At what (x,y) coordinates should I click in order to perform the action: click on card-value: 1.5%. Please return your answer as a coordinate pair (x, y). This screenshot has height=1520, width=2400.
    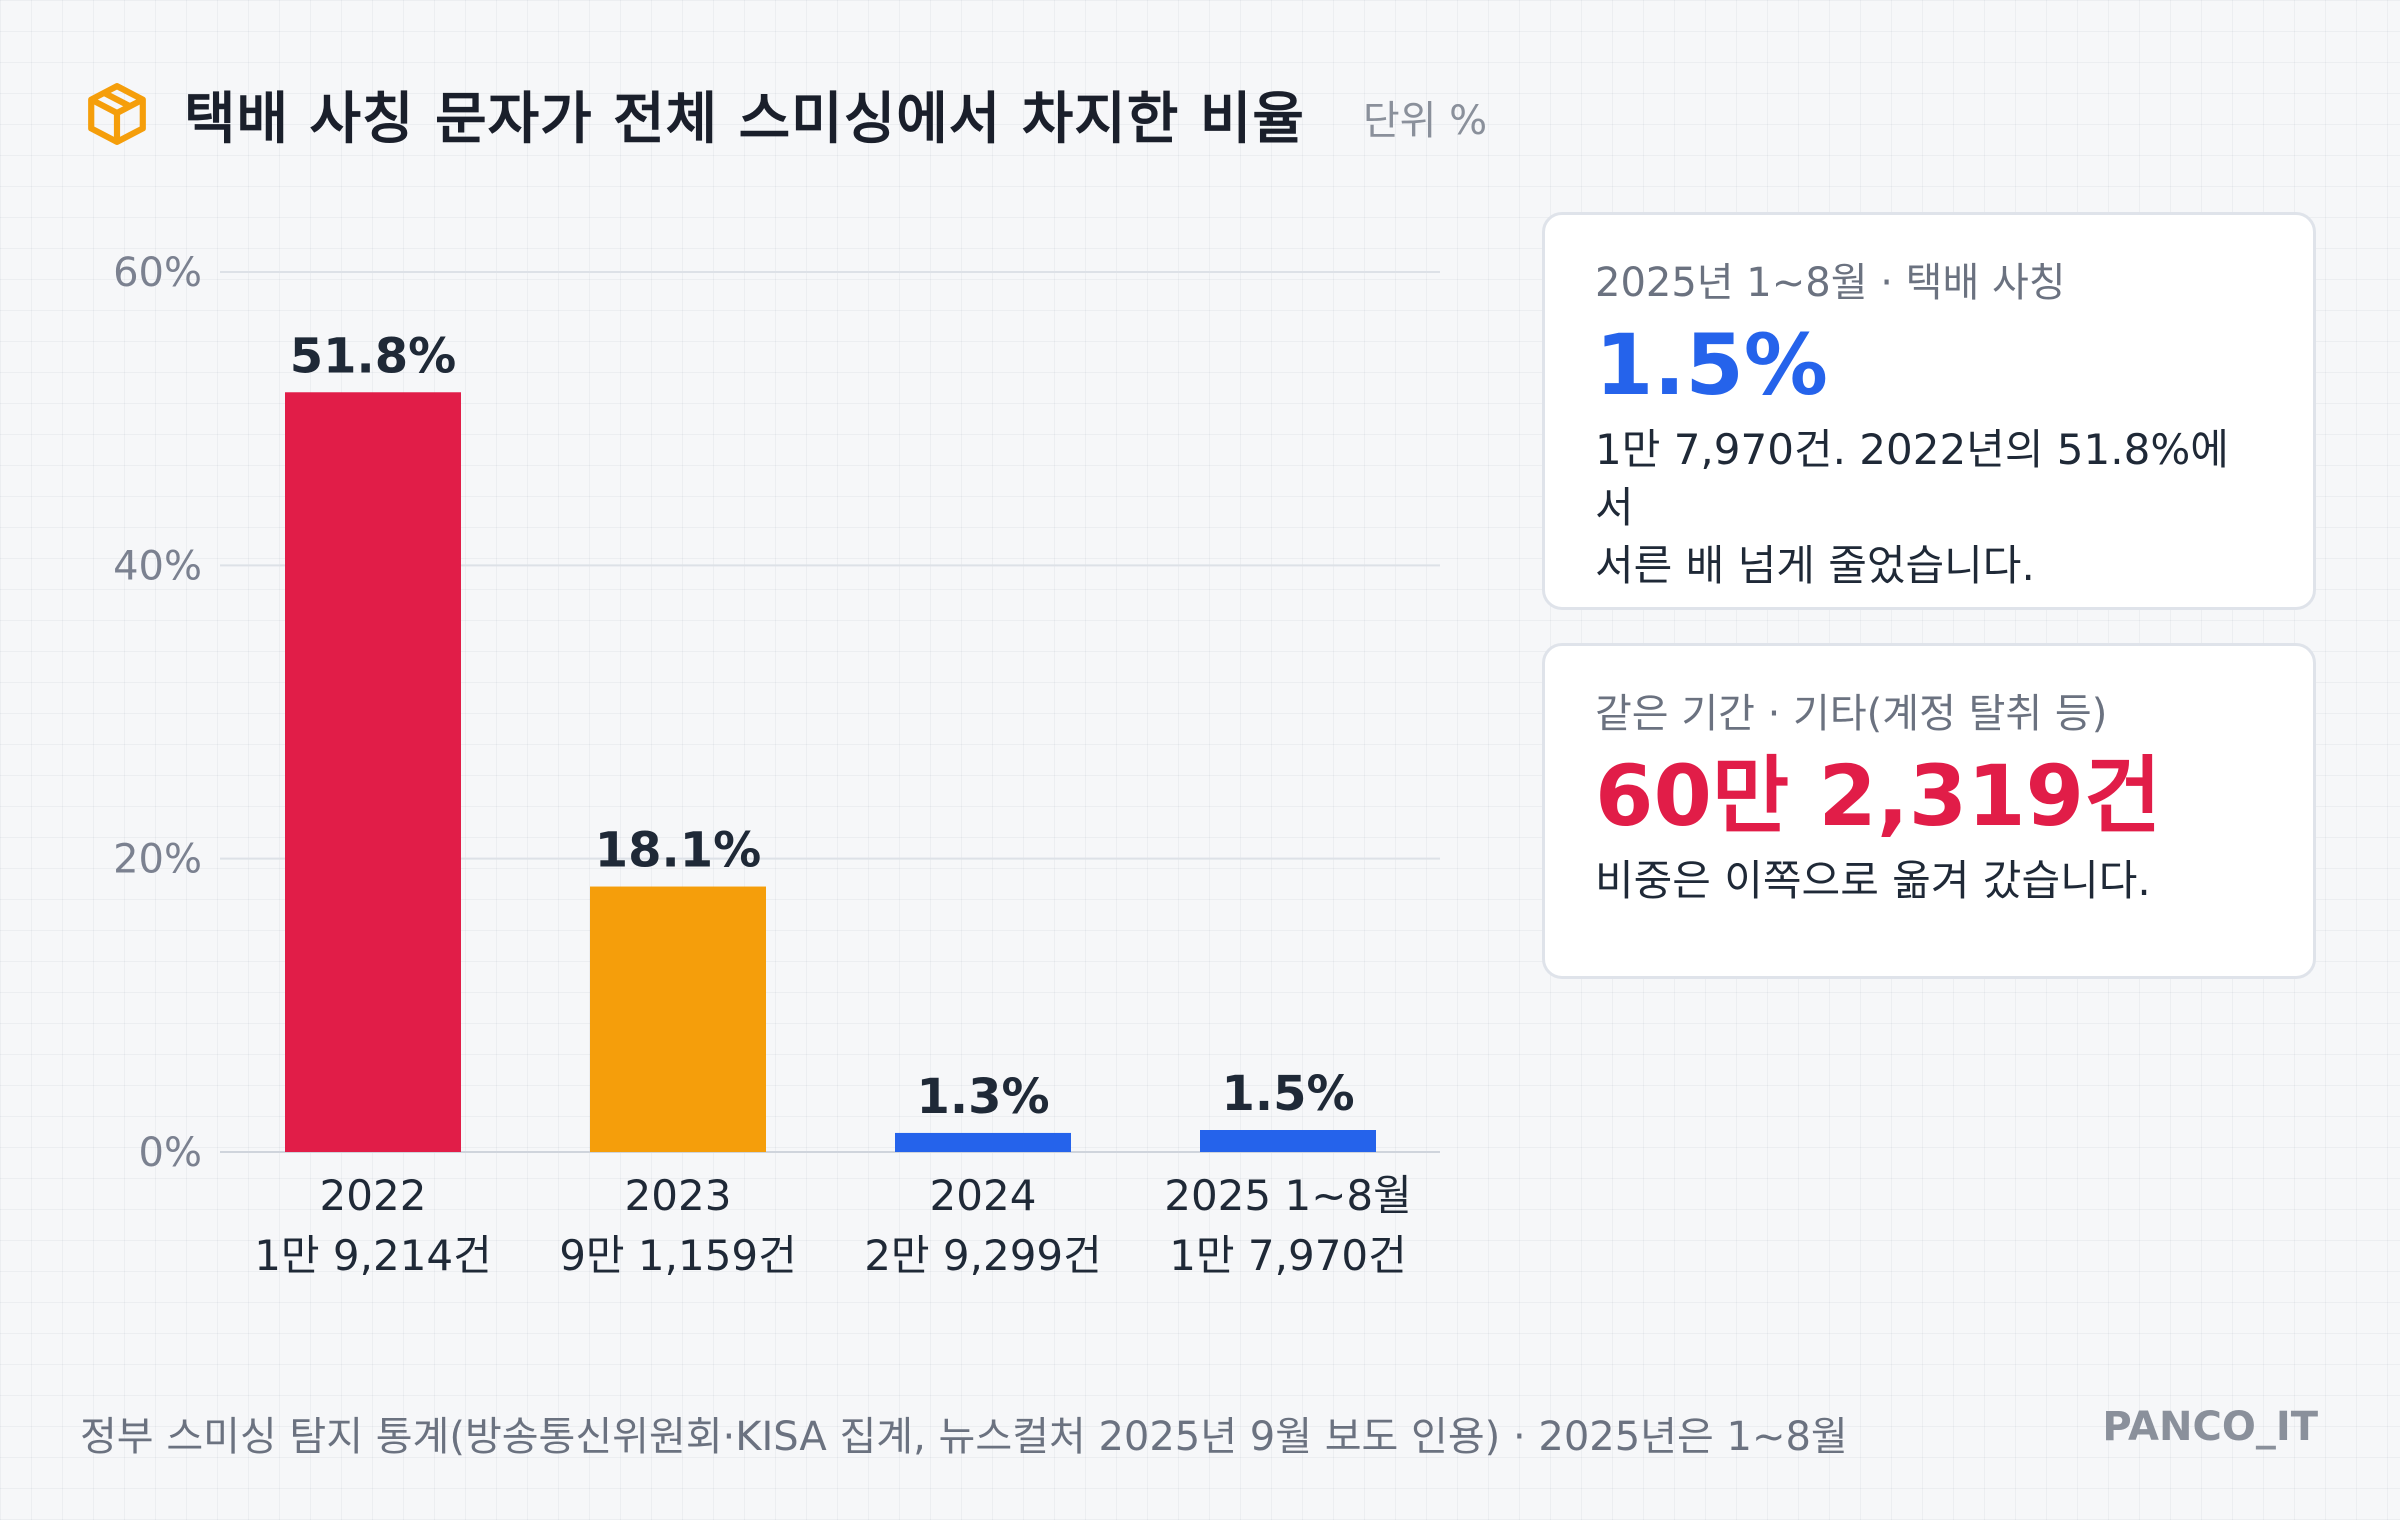
    Looking at the image, I should click on (1711, 365).